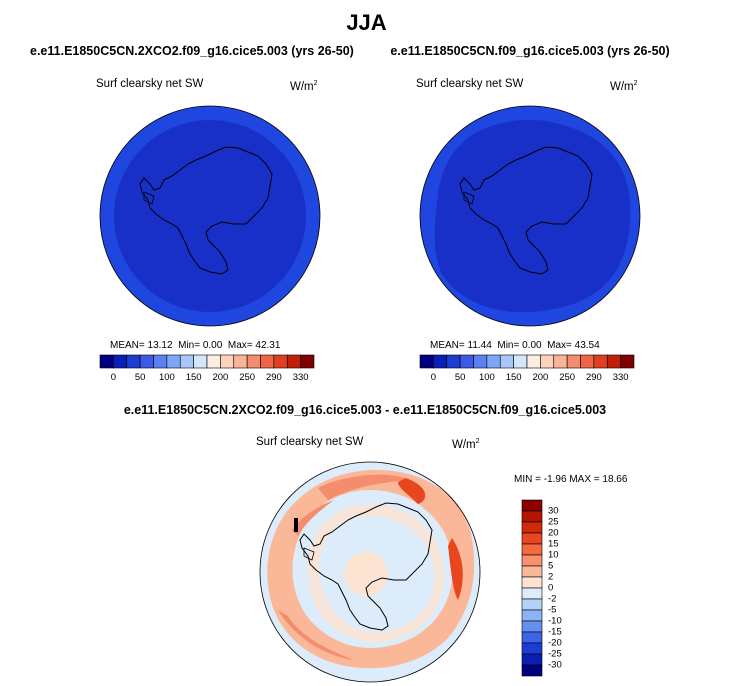 Image resolution: width=733 pixels, height=686 pixels. What do you see at coordinates (470, 84) in the screenshot?
I see `panel2-variable-label: Surf clearsky net SW` at bounding box center [470, 84].